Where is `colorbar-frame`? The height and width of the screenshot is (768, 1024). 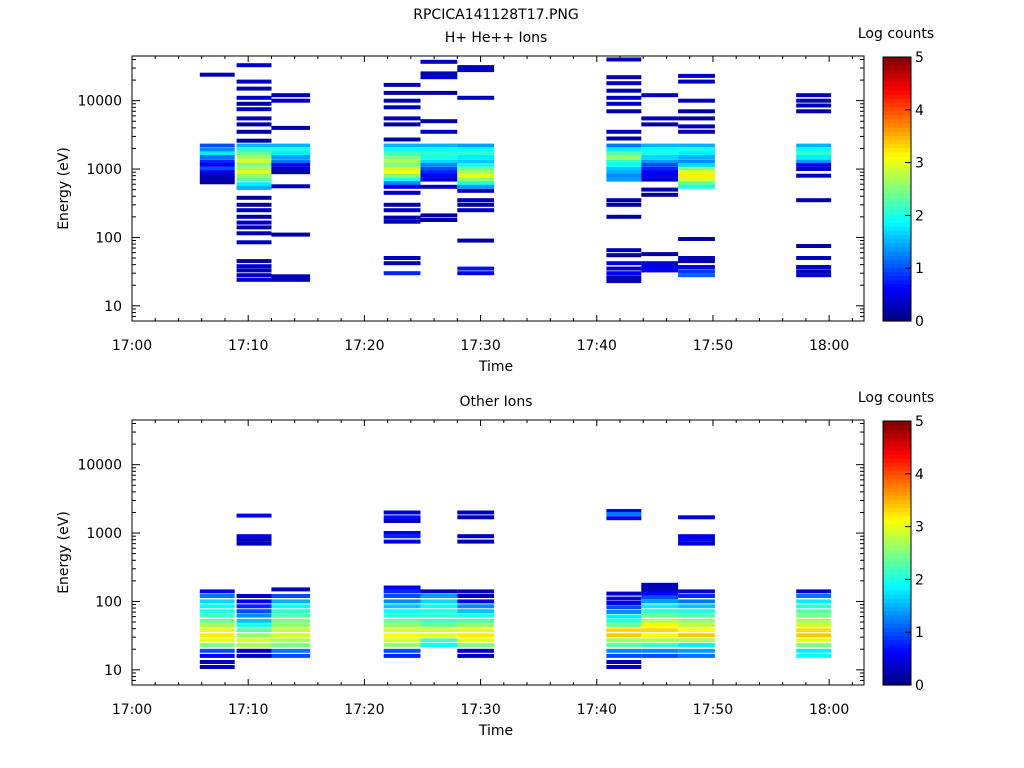
colorbar-frame is located at coordinates (897, 189).